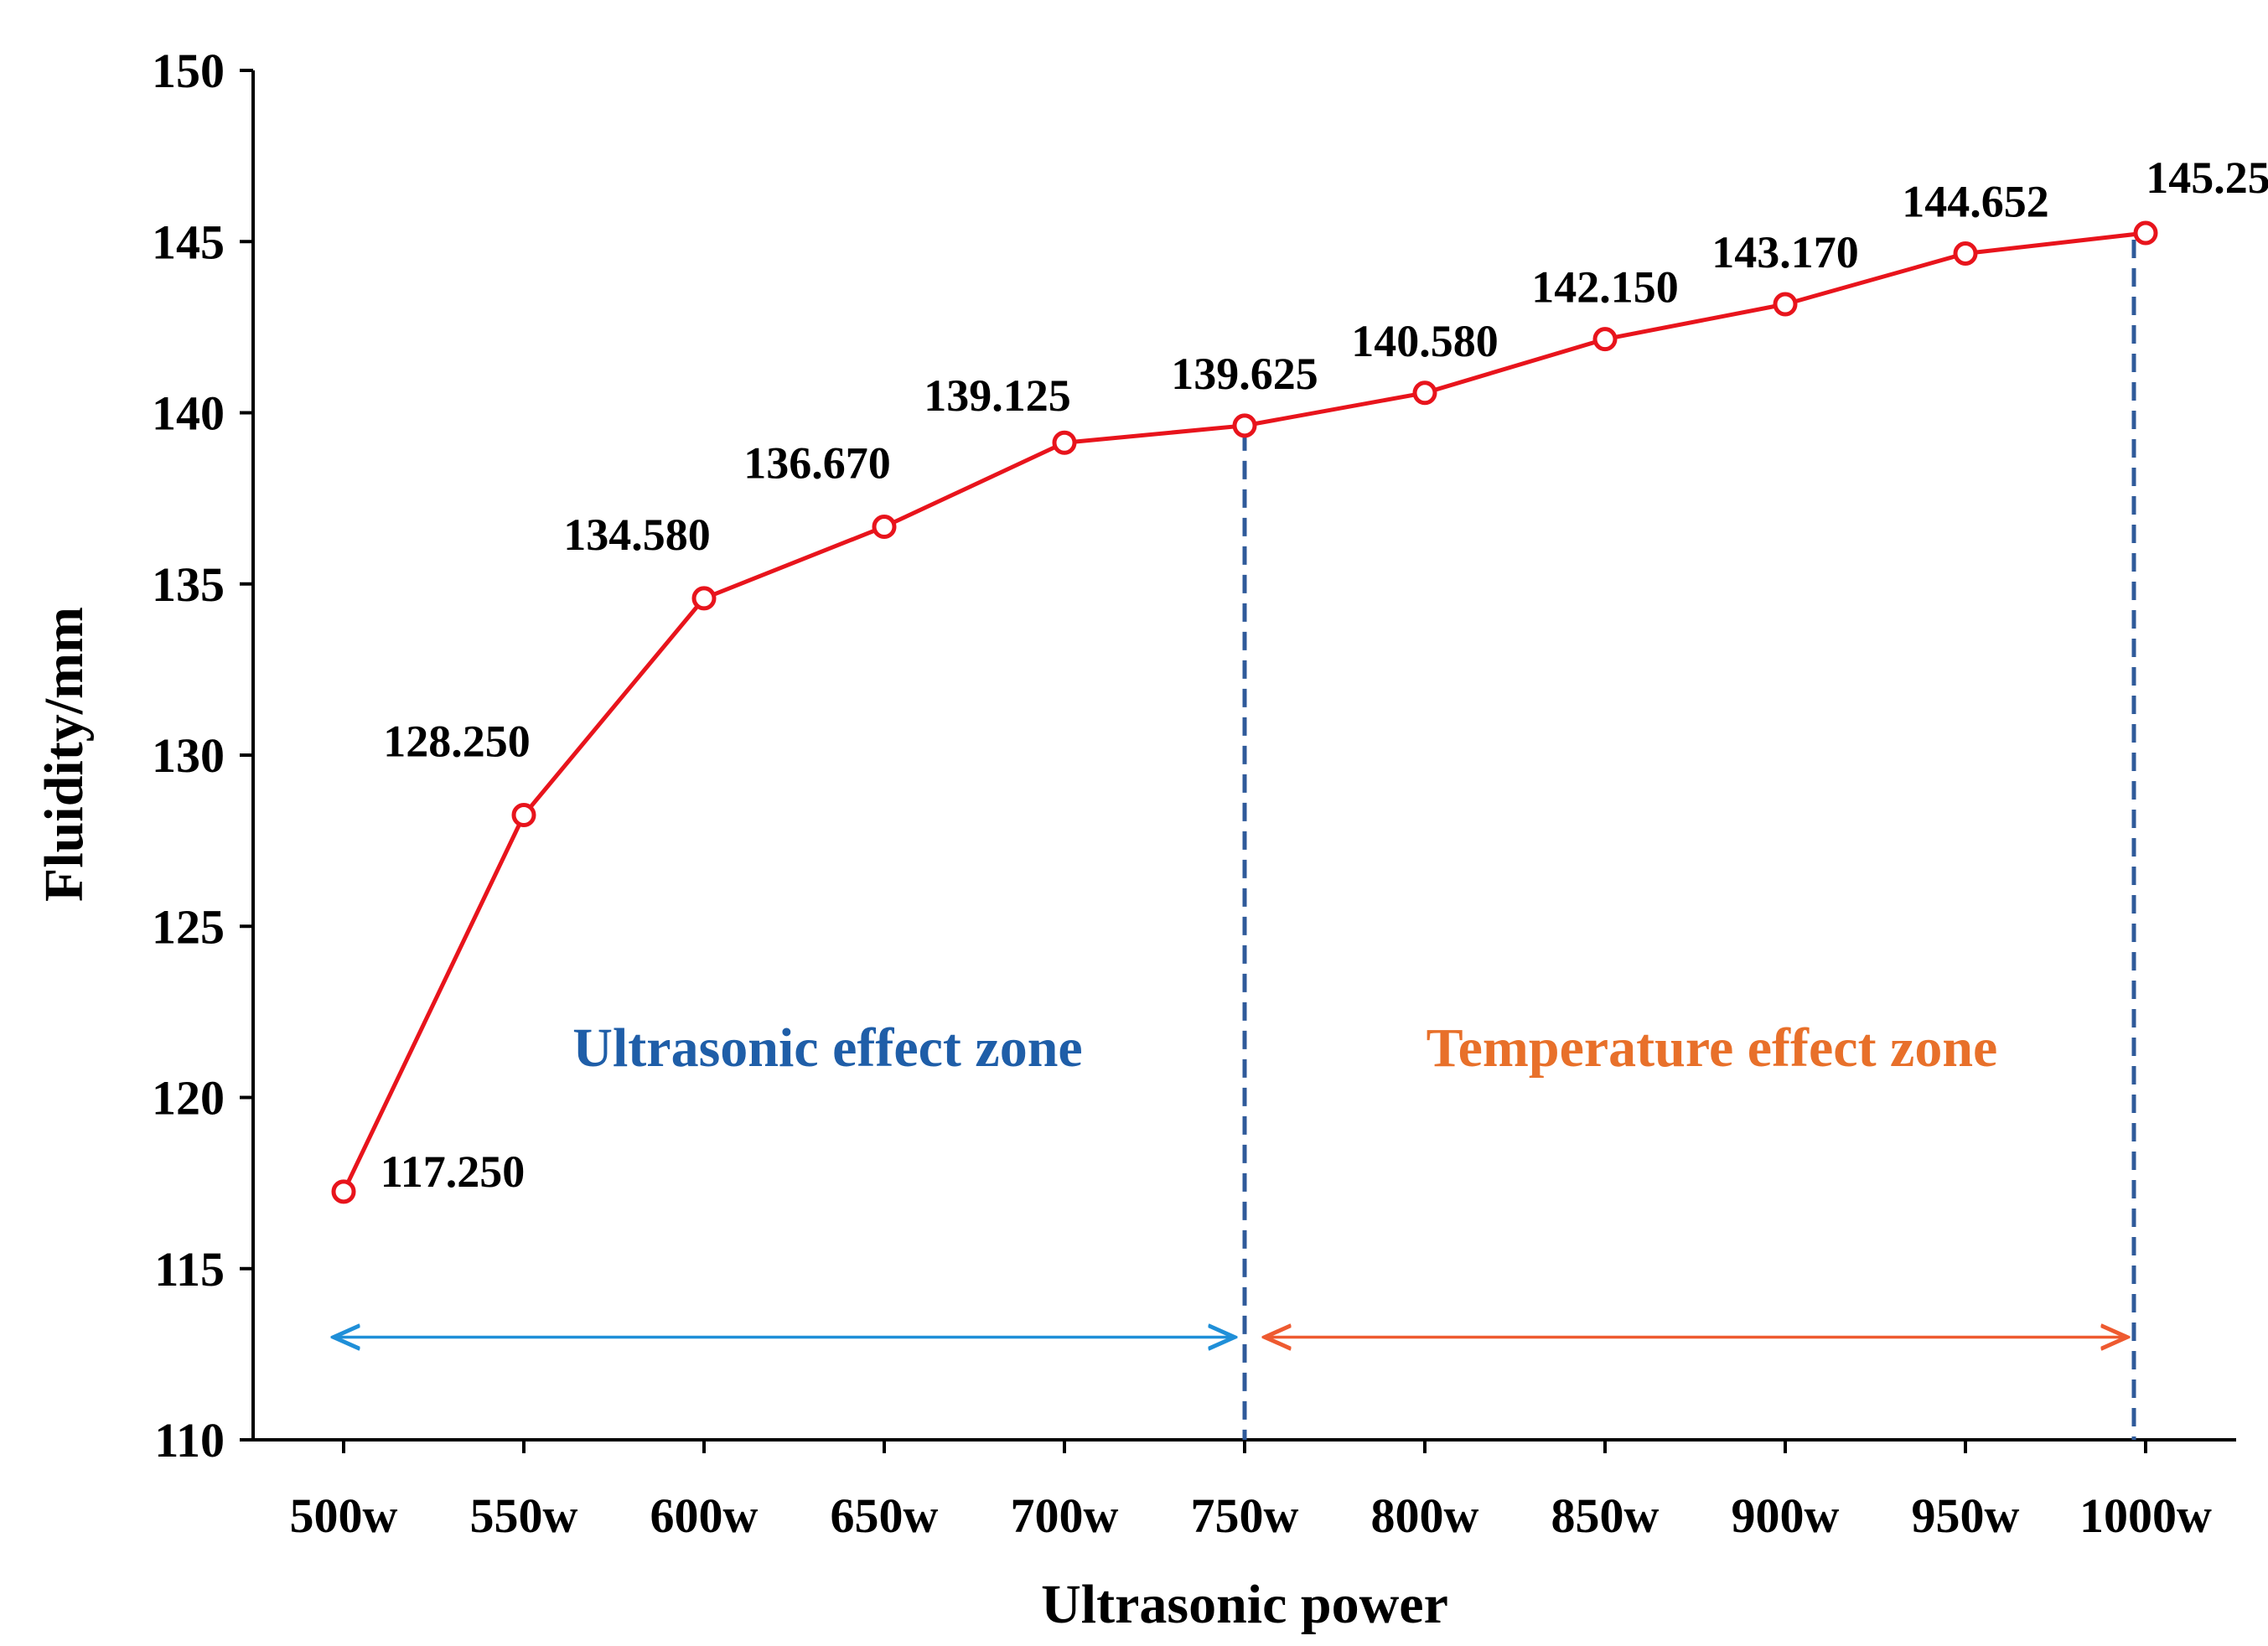 The image size is (2268, 1646). I want to click on x-tick-label: 550w, so click(524, 1515).